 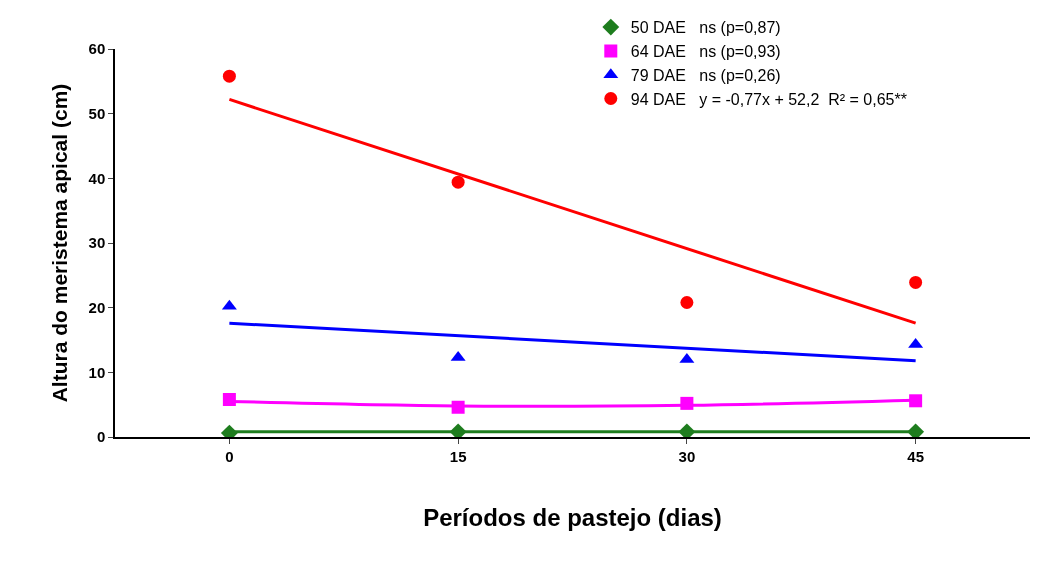 What do you see at coordinates (97, 113) in the screenshot?
I see `y-tick-label: 50` at bounding box center [97, 113].